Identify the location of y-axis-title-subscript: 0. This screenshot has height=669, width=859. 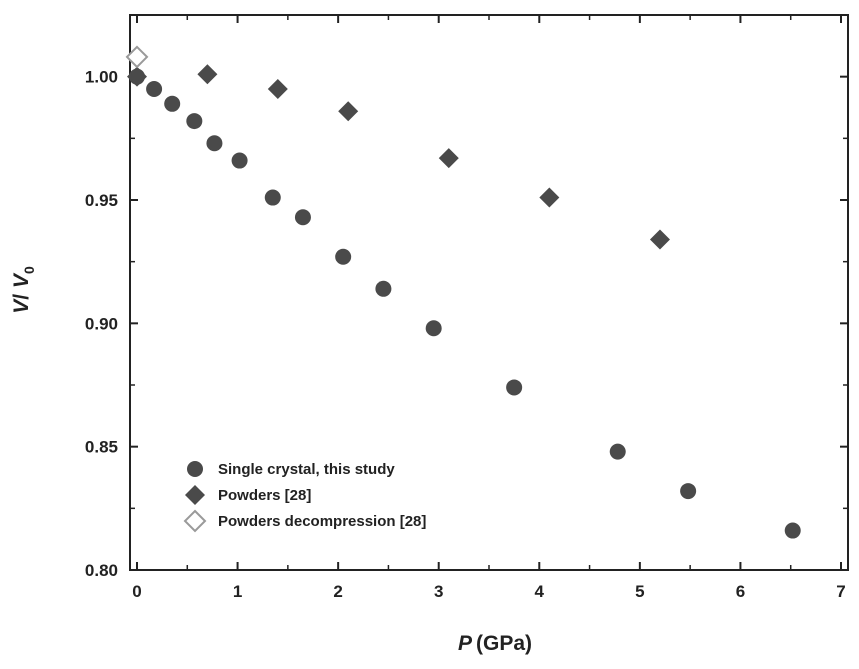
(29, 270).